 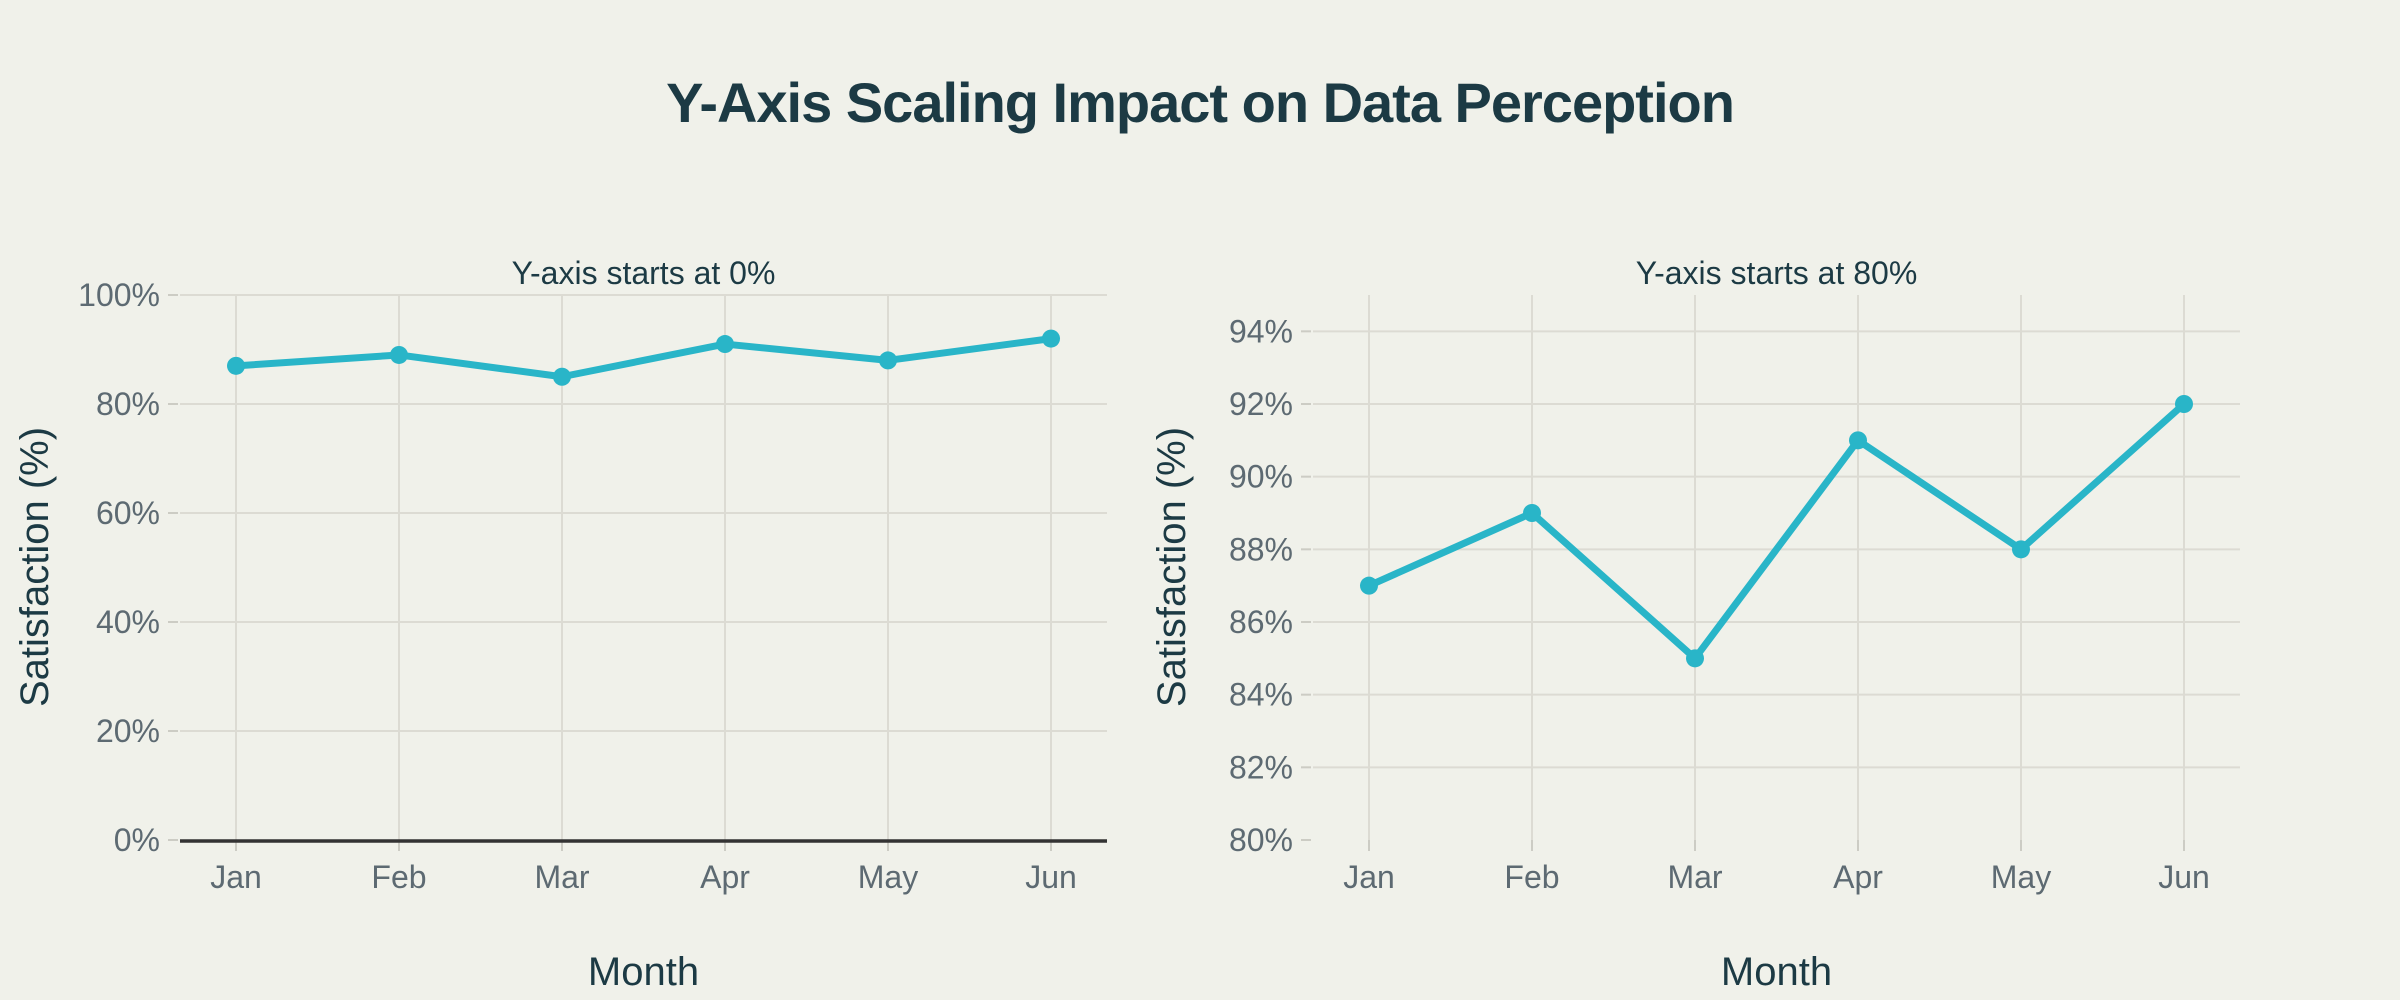 What do you see at coordinates (1777, 273) in the screenshot?
I see `subplot-title: Y-axis starts at 80%` at bounding box center [1777, 273].